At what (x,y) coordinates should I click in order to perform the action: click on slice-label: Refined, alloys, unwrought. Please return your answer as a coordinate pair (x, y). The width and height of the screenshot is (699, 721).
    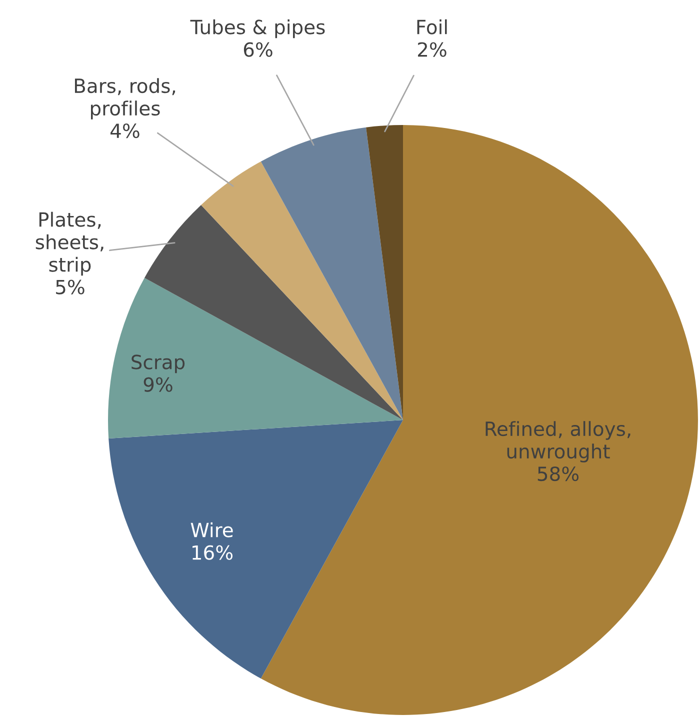
    Looking at the image, I should click on (558, 441).